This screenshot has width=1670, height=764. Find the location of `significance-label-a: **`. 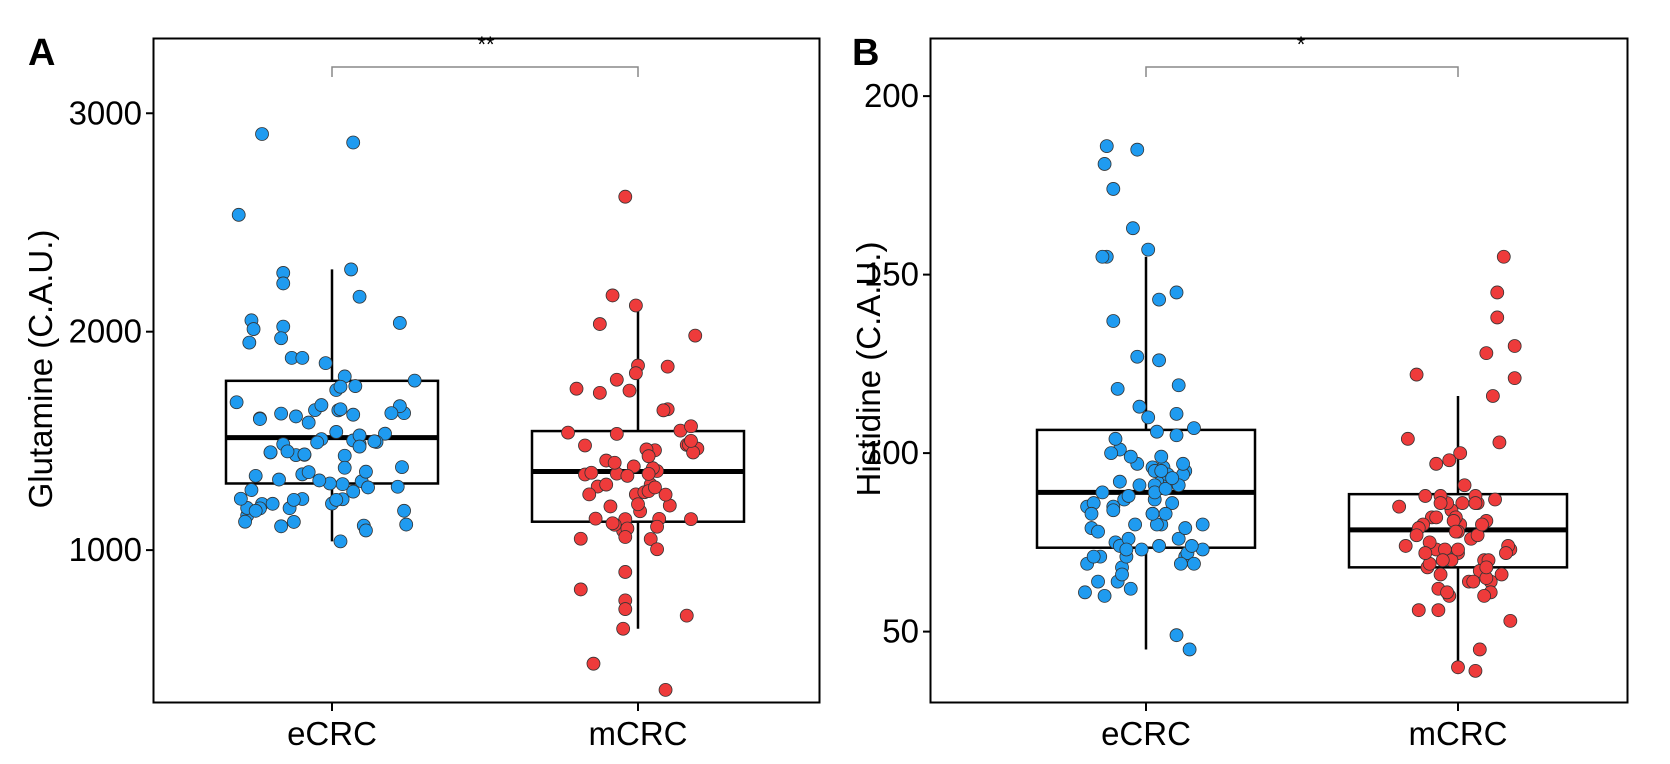

significance-label-a: ** is located at coordinates (486, 44).